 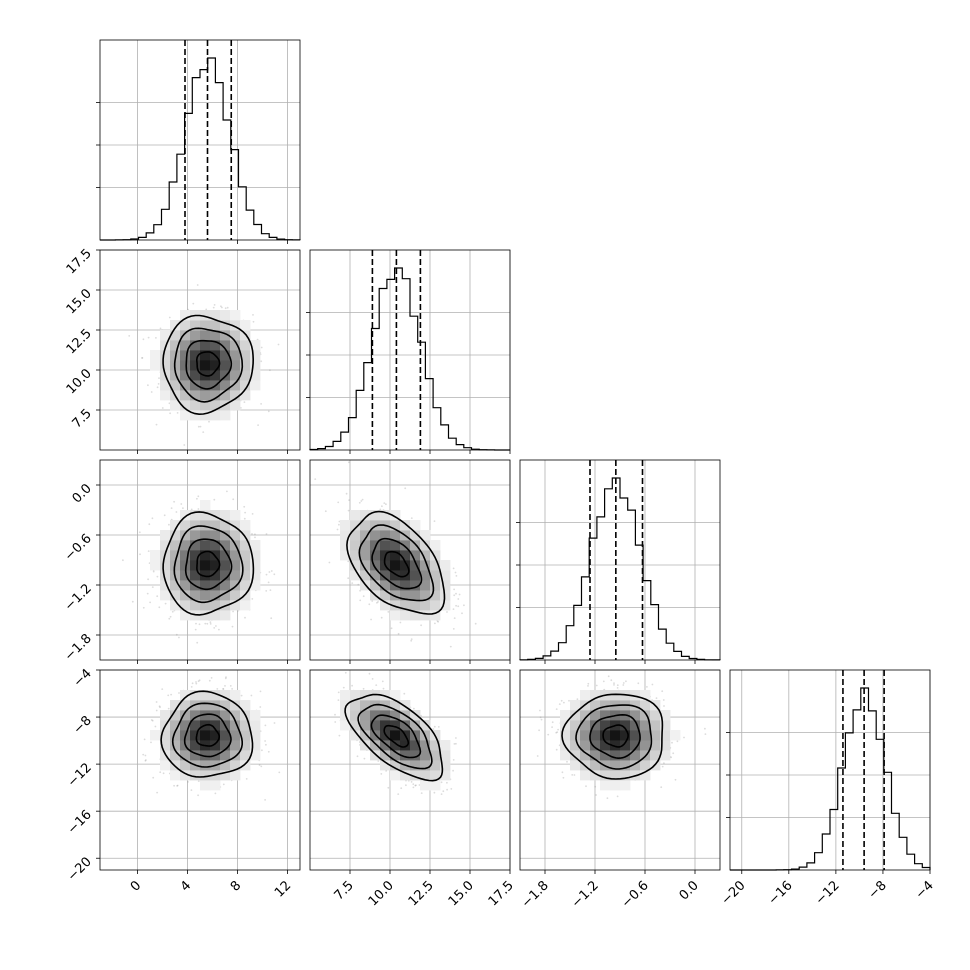 I want to click on histogram-panel-3: −20 −16 −12 −8 −4, so click(x=828, y=788).